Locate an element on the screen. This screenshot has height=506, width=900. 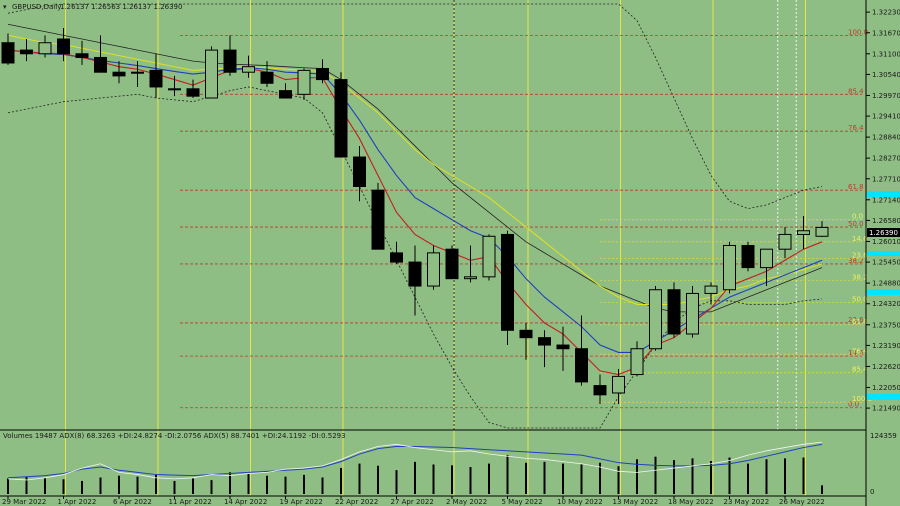
fib-yellow-label: 100.0 is located at coordinates (862, 399).